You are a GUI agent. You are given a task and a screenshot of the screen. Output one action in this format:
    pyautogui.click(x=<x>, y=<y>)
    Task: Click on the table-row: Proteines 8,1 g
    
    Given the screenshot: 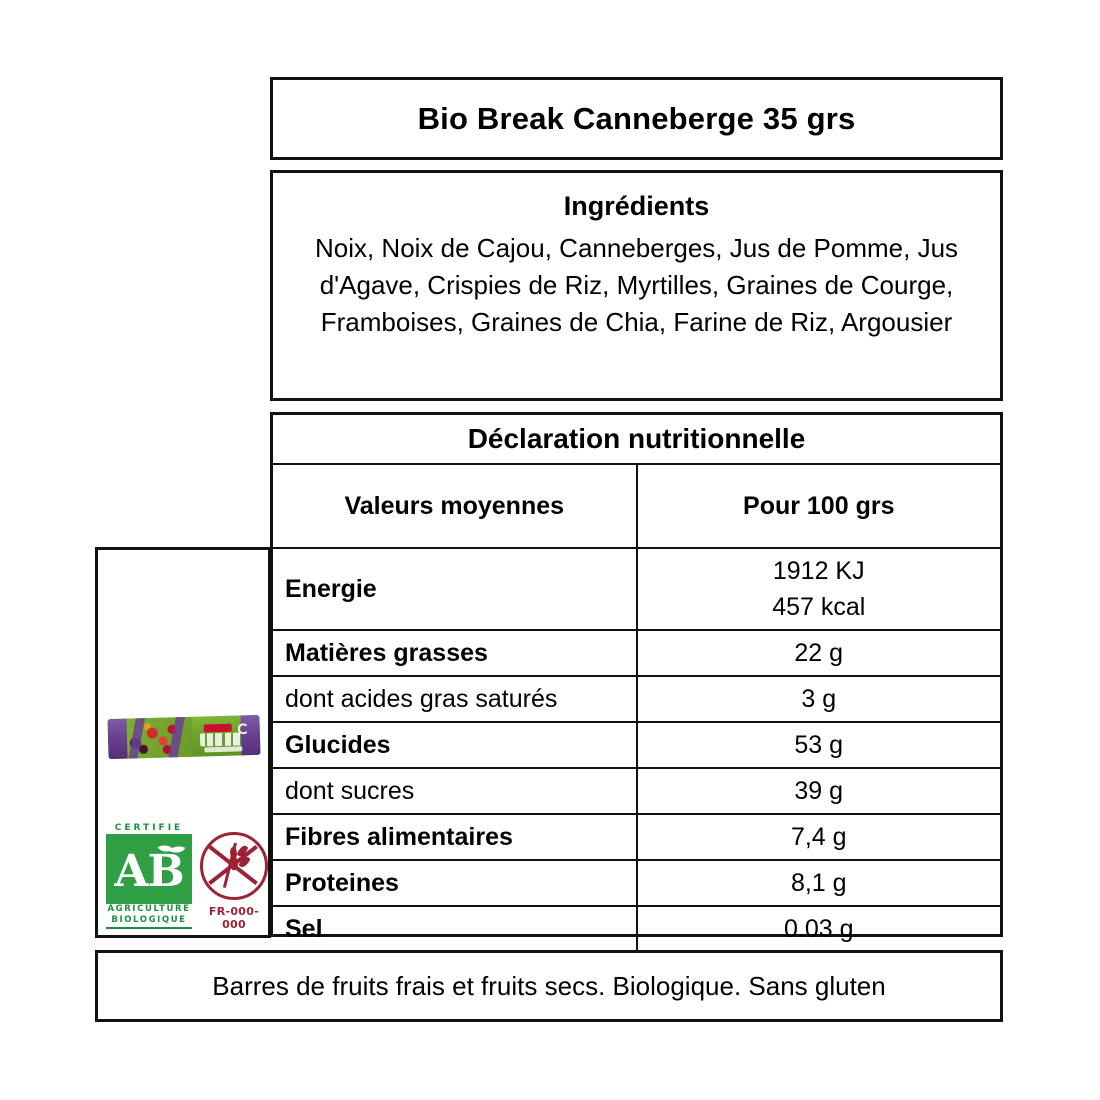 What is the action you would take?
    pyautogui.click(x=636, y=883)
    